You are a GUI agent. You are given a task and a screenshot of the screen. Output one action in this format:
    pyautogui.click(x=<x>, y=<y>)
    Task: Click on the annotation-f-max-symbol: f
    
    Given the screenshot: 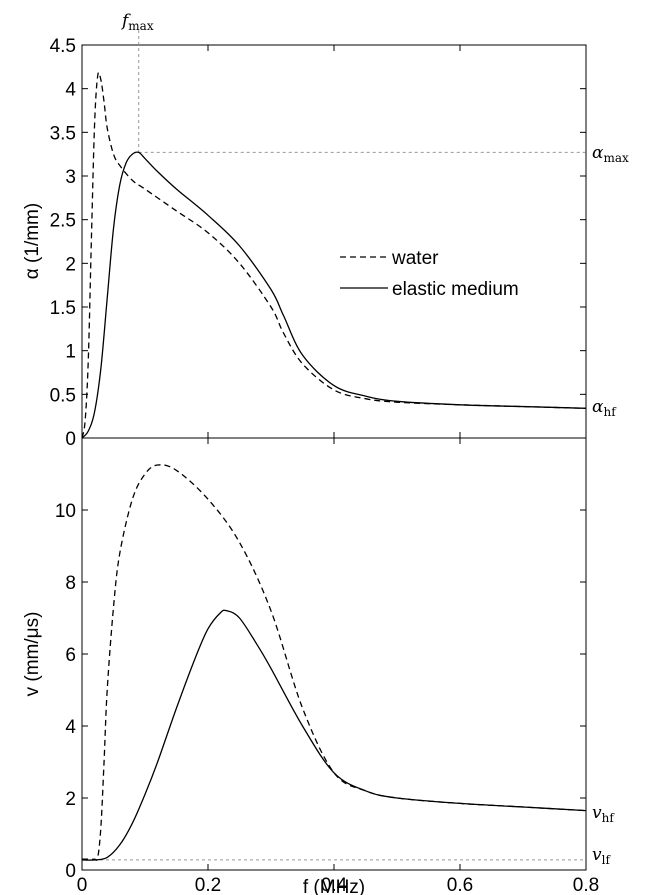 What is the action you would take?
    pyautogui.click(x=125, y=21)
    